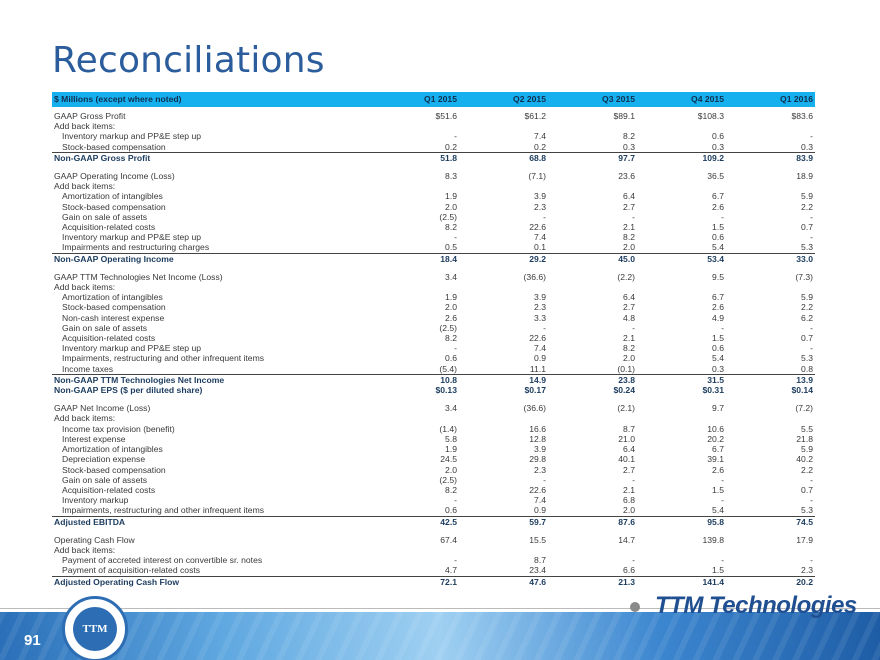 This screenshot has height=660, width=880. I want to click on row-value: (7.3), so click(804, 276).